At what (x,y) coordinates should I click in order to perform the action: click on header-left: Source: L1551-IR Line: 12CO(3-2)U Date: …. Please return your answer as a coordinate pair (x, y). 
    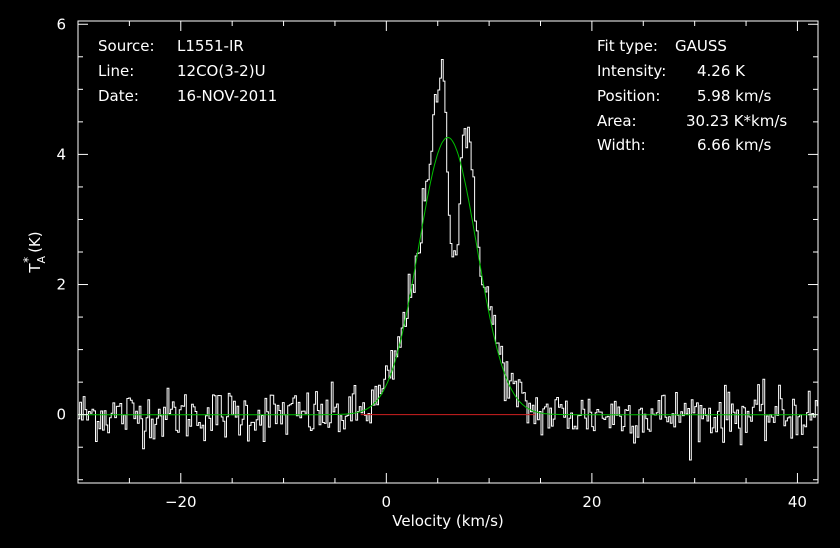
    Looking at the image, I should click on (187, 71).